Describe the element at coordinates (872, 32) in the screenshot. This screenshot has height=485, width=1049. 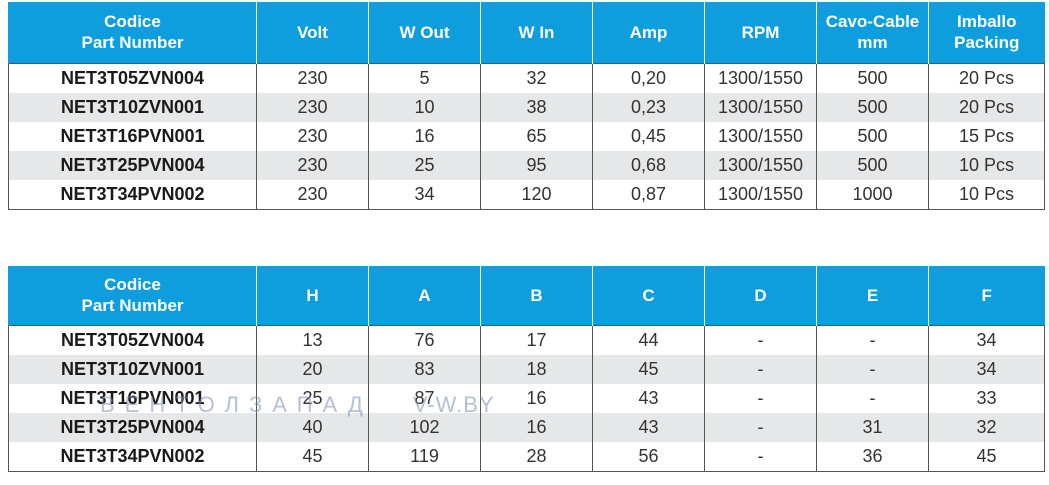
I see `header-cable: Cavo-Cable mm` at that location.